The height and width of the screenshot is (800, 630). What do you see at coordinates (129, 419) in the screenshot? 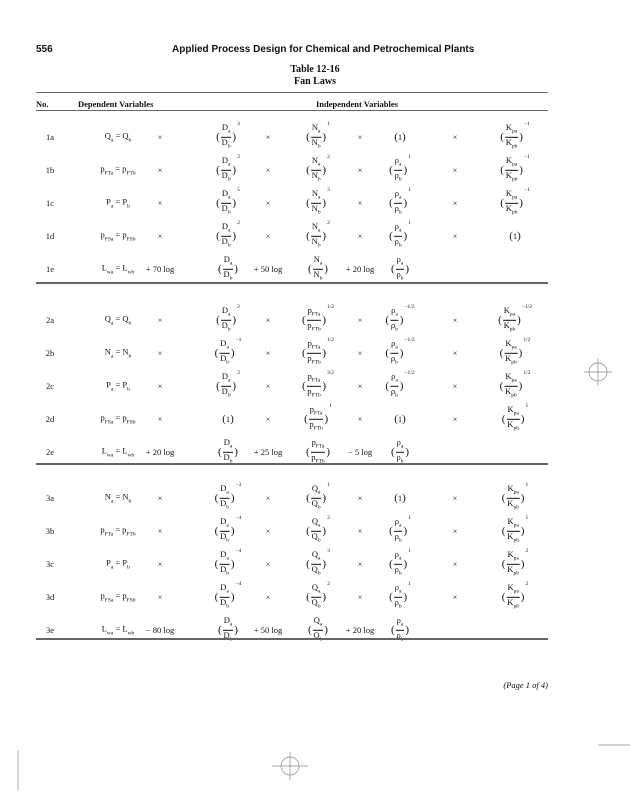
I see `variable: pFSb` at bounding box center [129, 419].